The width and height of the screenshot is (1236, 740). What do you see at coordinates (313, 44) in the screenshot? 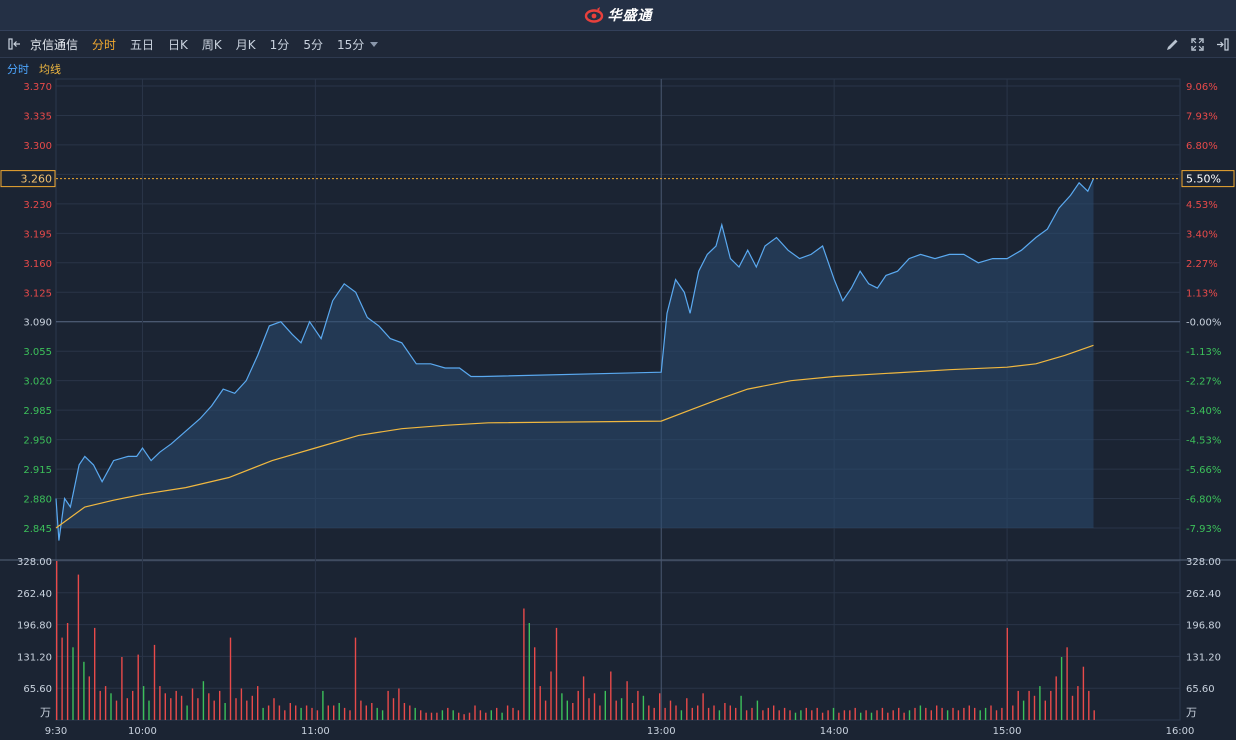
I see `tab-5-min: 5分` at bounding box center [313, 44].